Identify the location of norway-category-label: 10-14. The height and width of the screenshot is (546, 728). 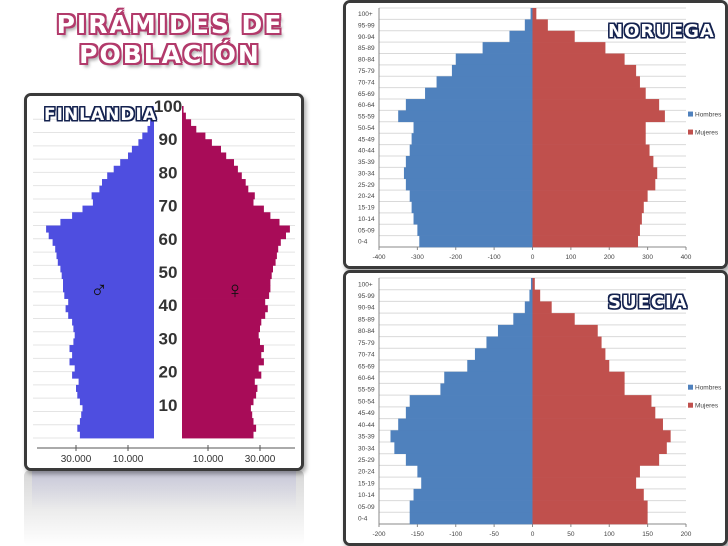
(366, 219).